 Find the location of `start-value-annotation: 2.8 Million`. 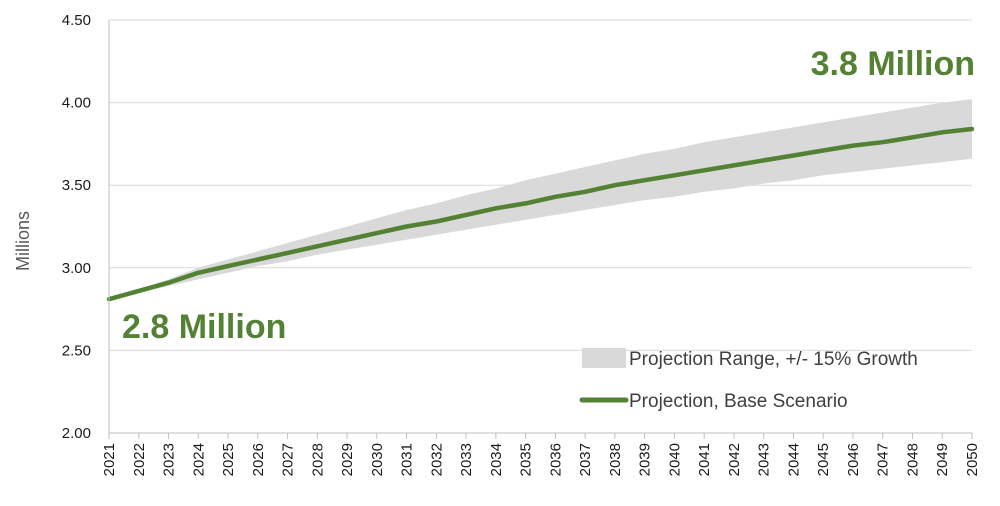

start-value-annotation: 2.8 Million is located at coordinates (204, 327).